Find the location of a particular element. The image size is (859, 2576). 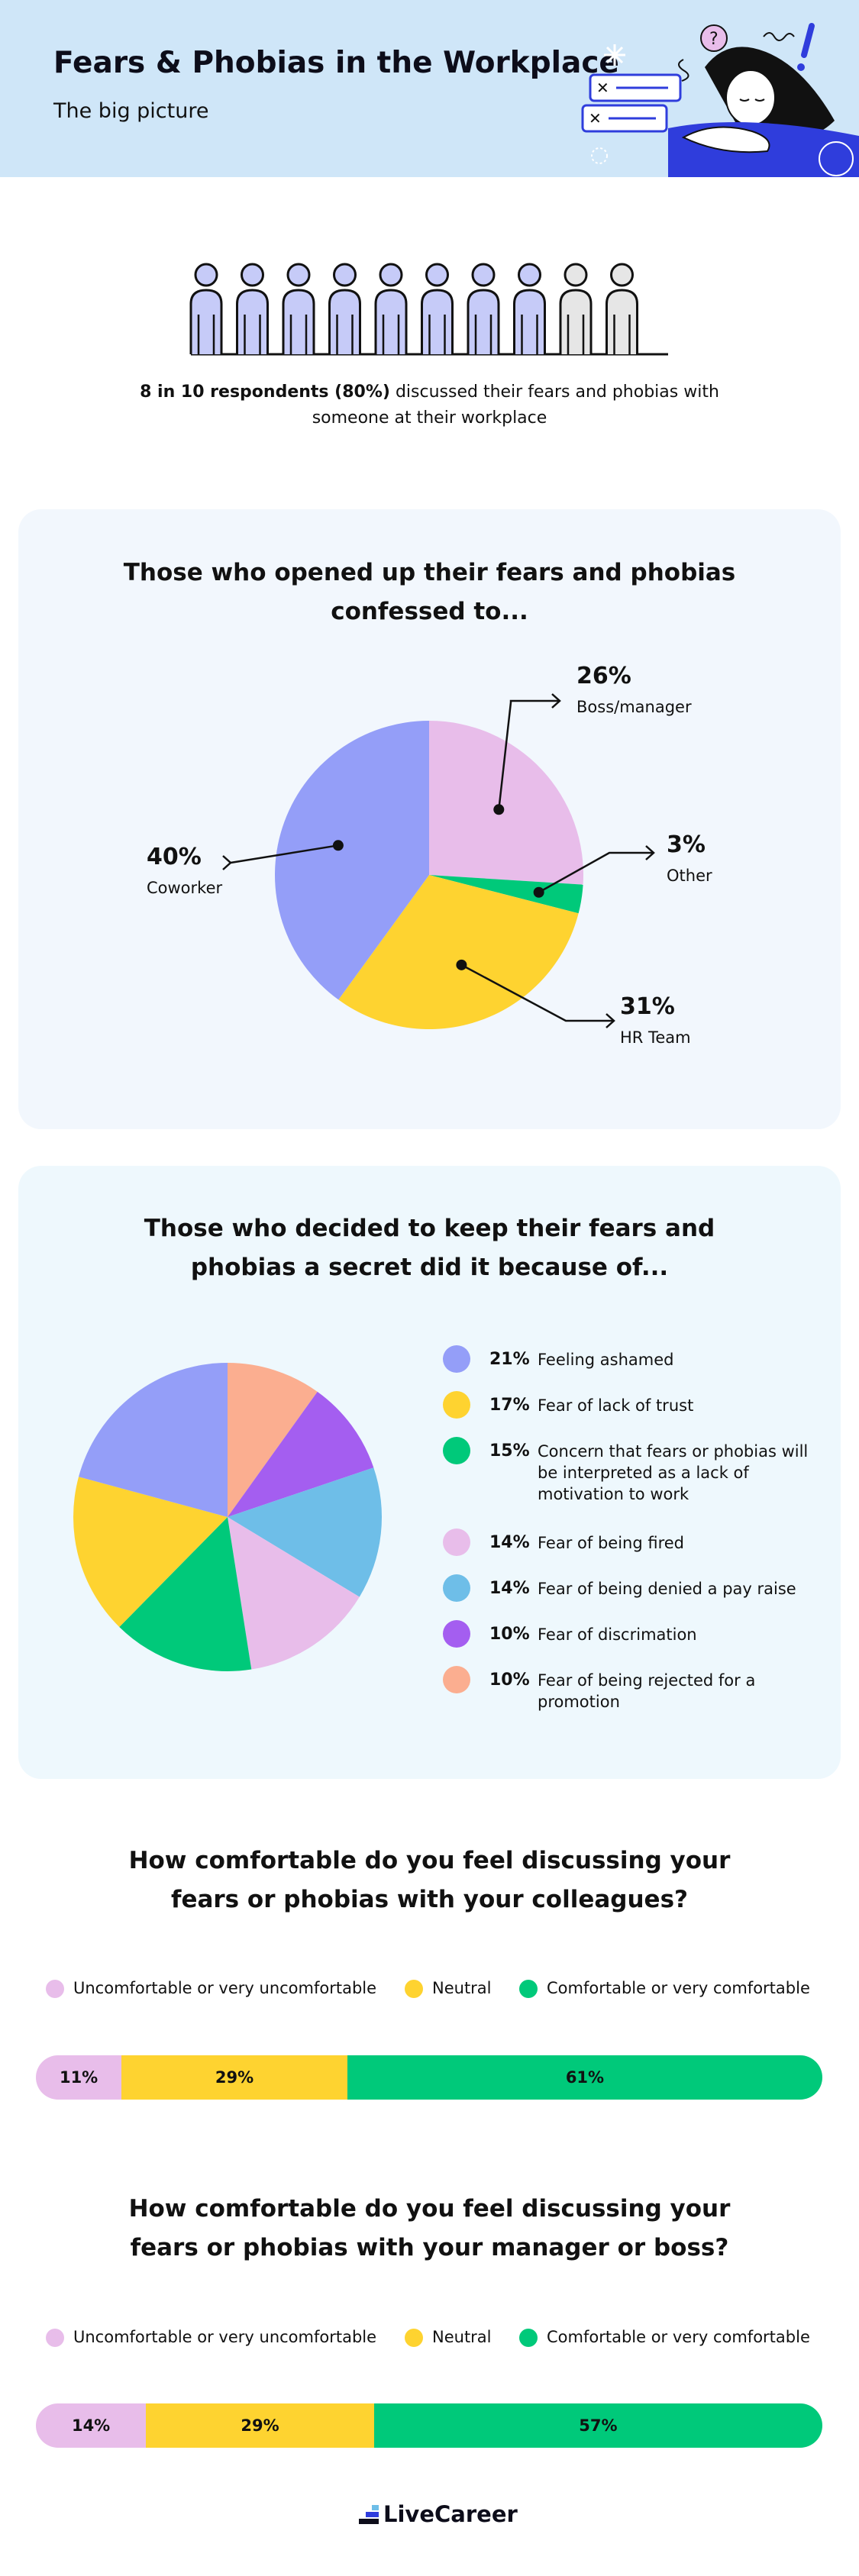

checklist-card-1: ✕ is located at coordinates (635, 87).